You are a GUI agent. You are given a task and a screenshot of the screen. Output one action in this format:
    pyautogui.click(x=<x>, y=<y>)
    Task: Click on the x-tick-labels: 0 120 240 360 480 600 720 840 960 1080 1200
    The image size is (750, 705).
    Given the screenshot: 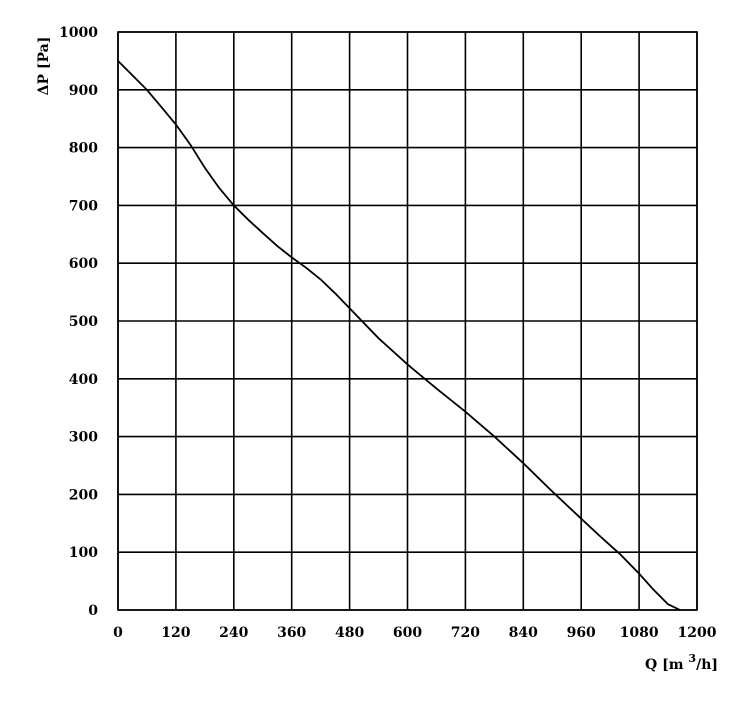 What is the action you would take?
    pyautogui.click(x=415, y=633)
    